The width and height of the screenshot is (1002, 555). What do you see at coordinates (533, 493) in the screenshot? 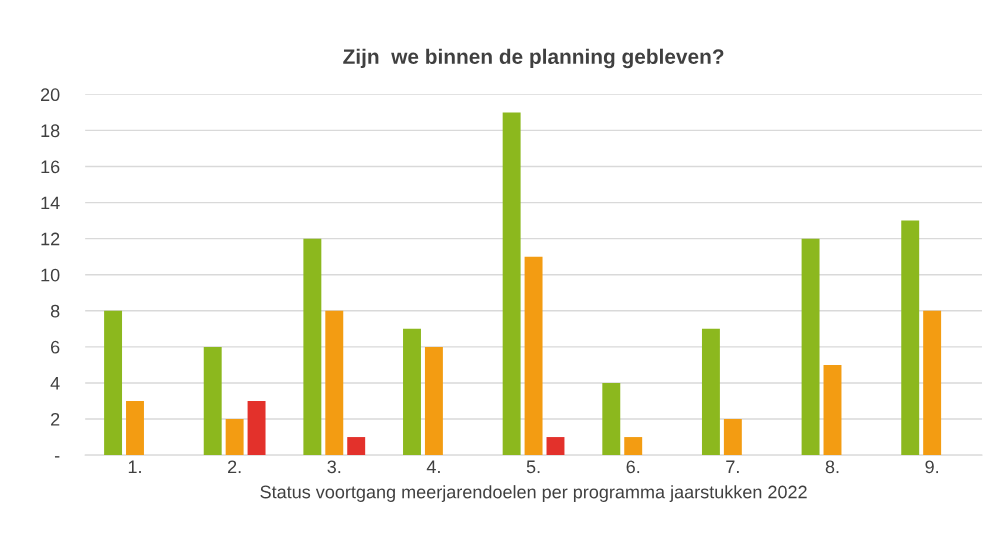
I see `x-axis-title: Status voortgang meerjarendoelen per programma jaarstukken 2022` at bounding box center [533, 493].